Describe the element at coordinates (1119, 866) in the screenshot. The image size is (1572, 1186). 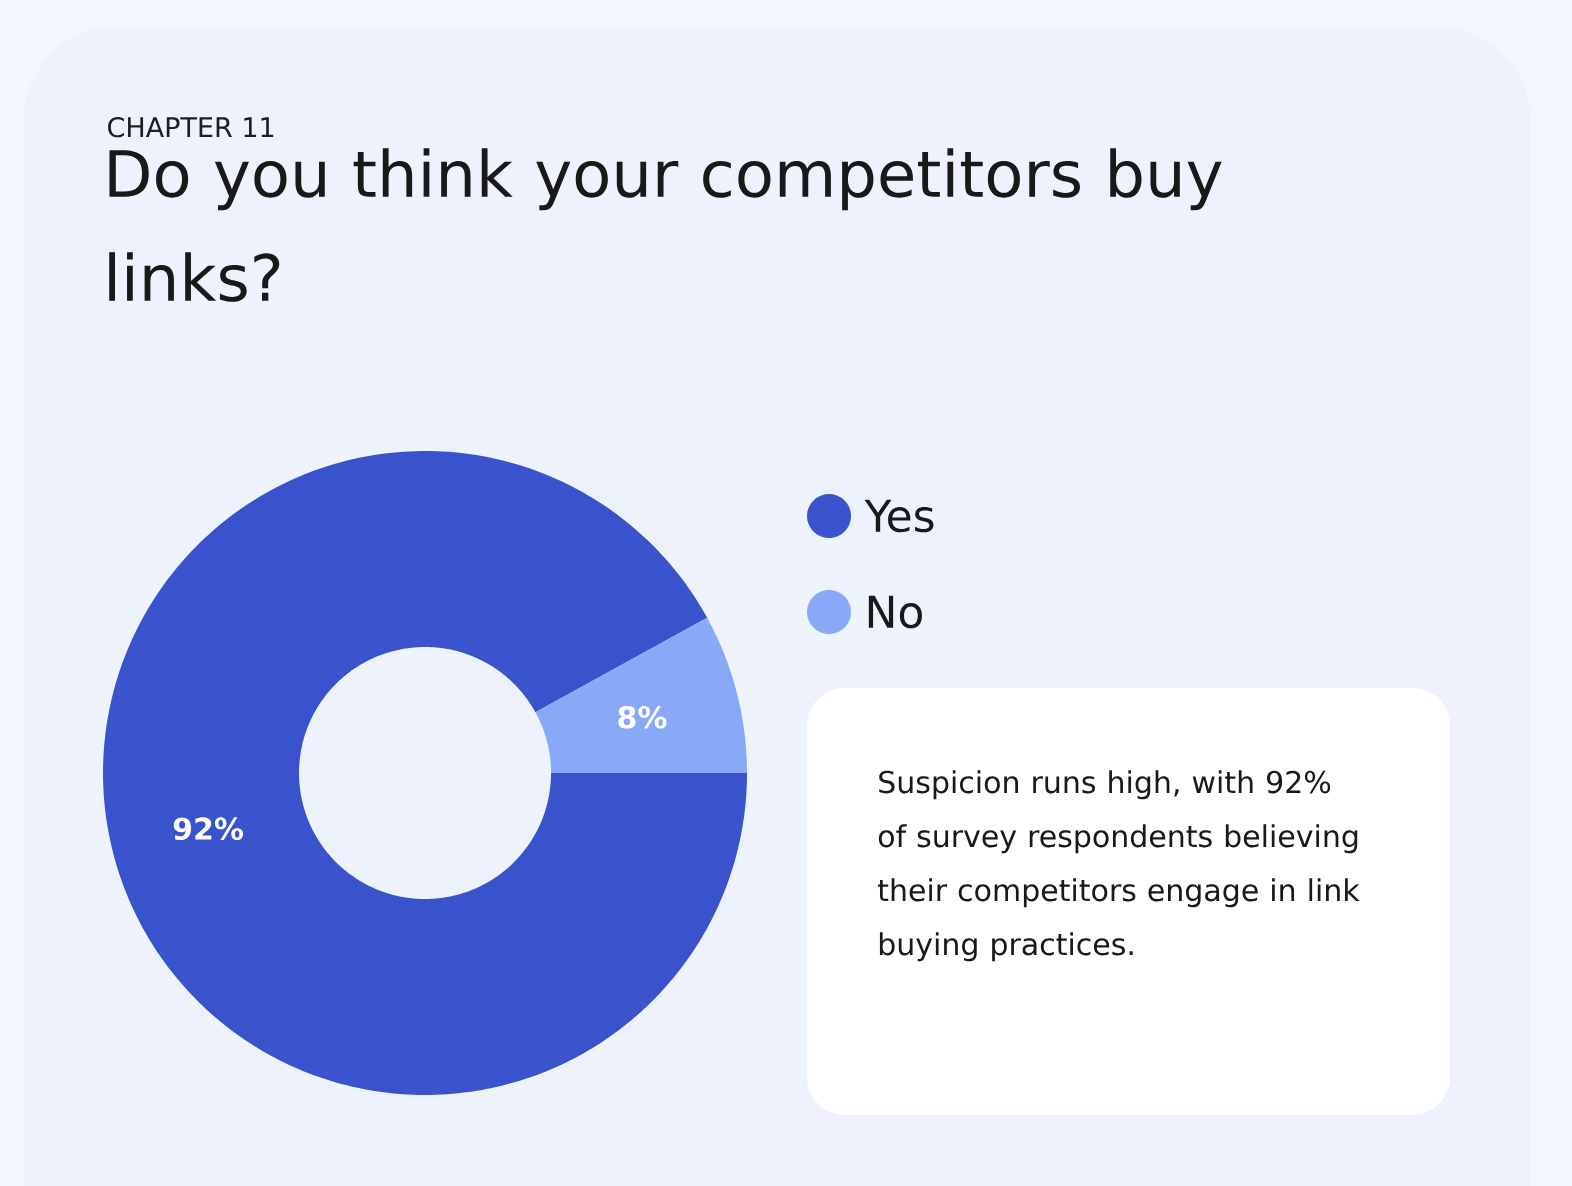
I see `text: Suspicion runs high, with 92% of survey respondents believing their competitors engage in link buying practices.` at that location.